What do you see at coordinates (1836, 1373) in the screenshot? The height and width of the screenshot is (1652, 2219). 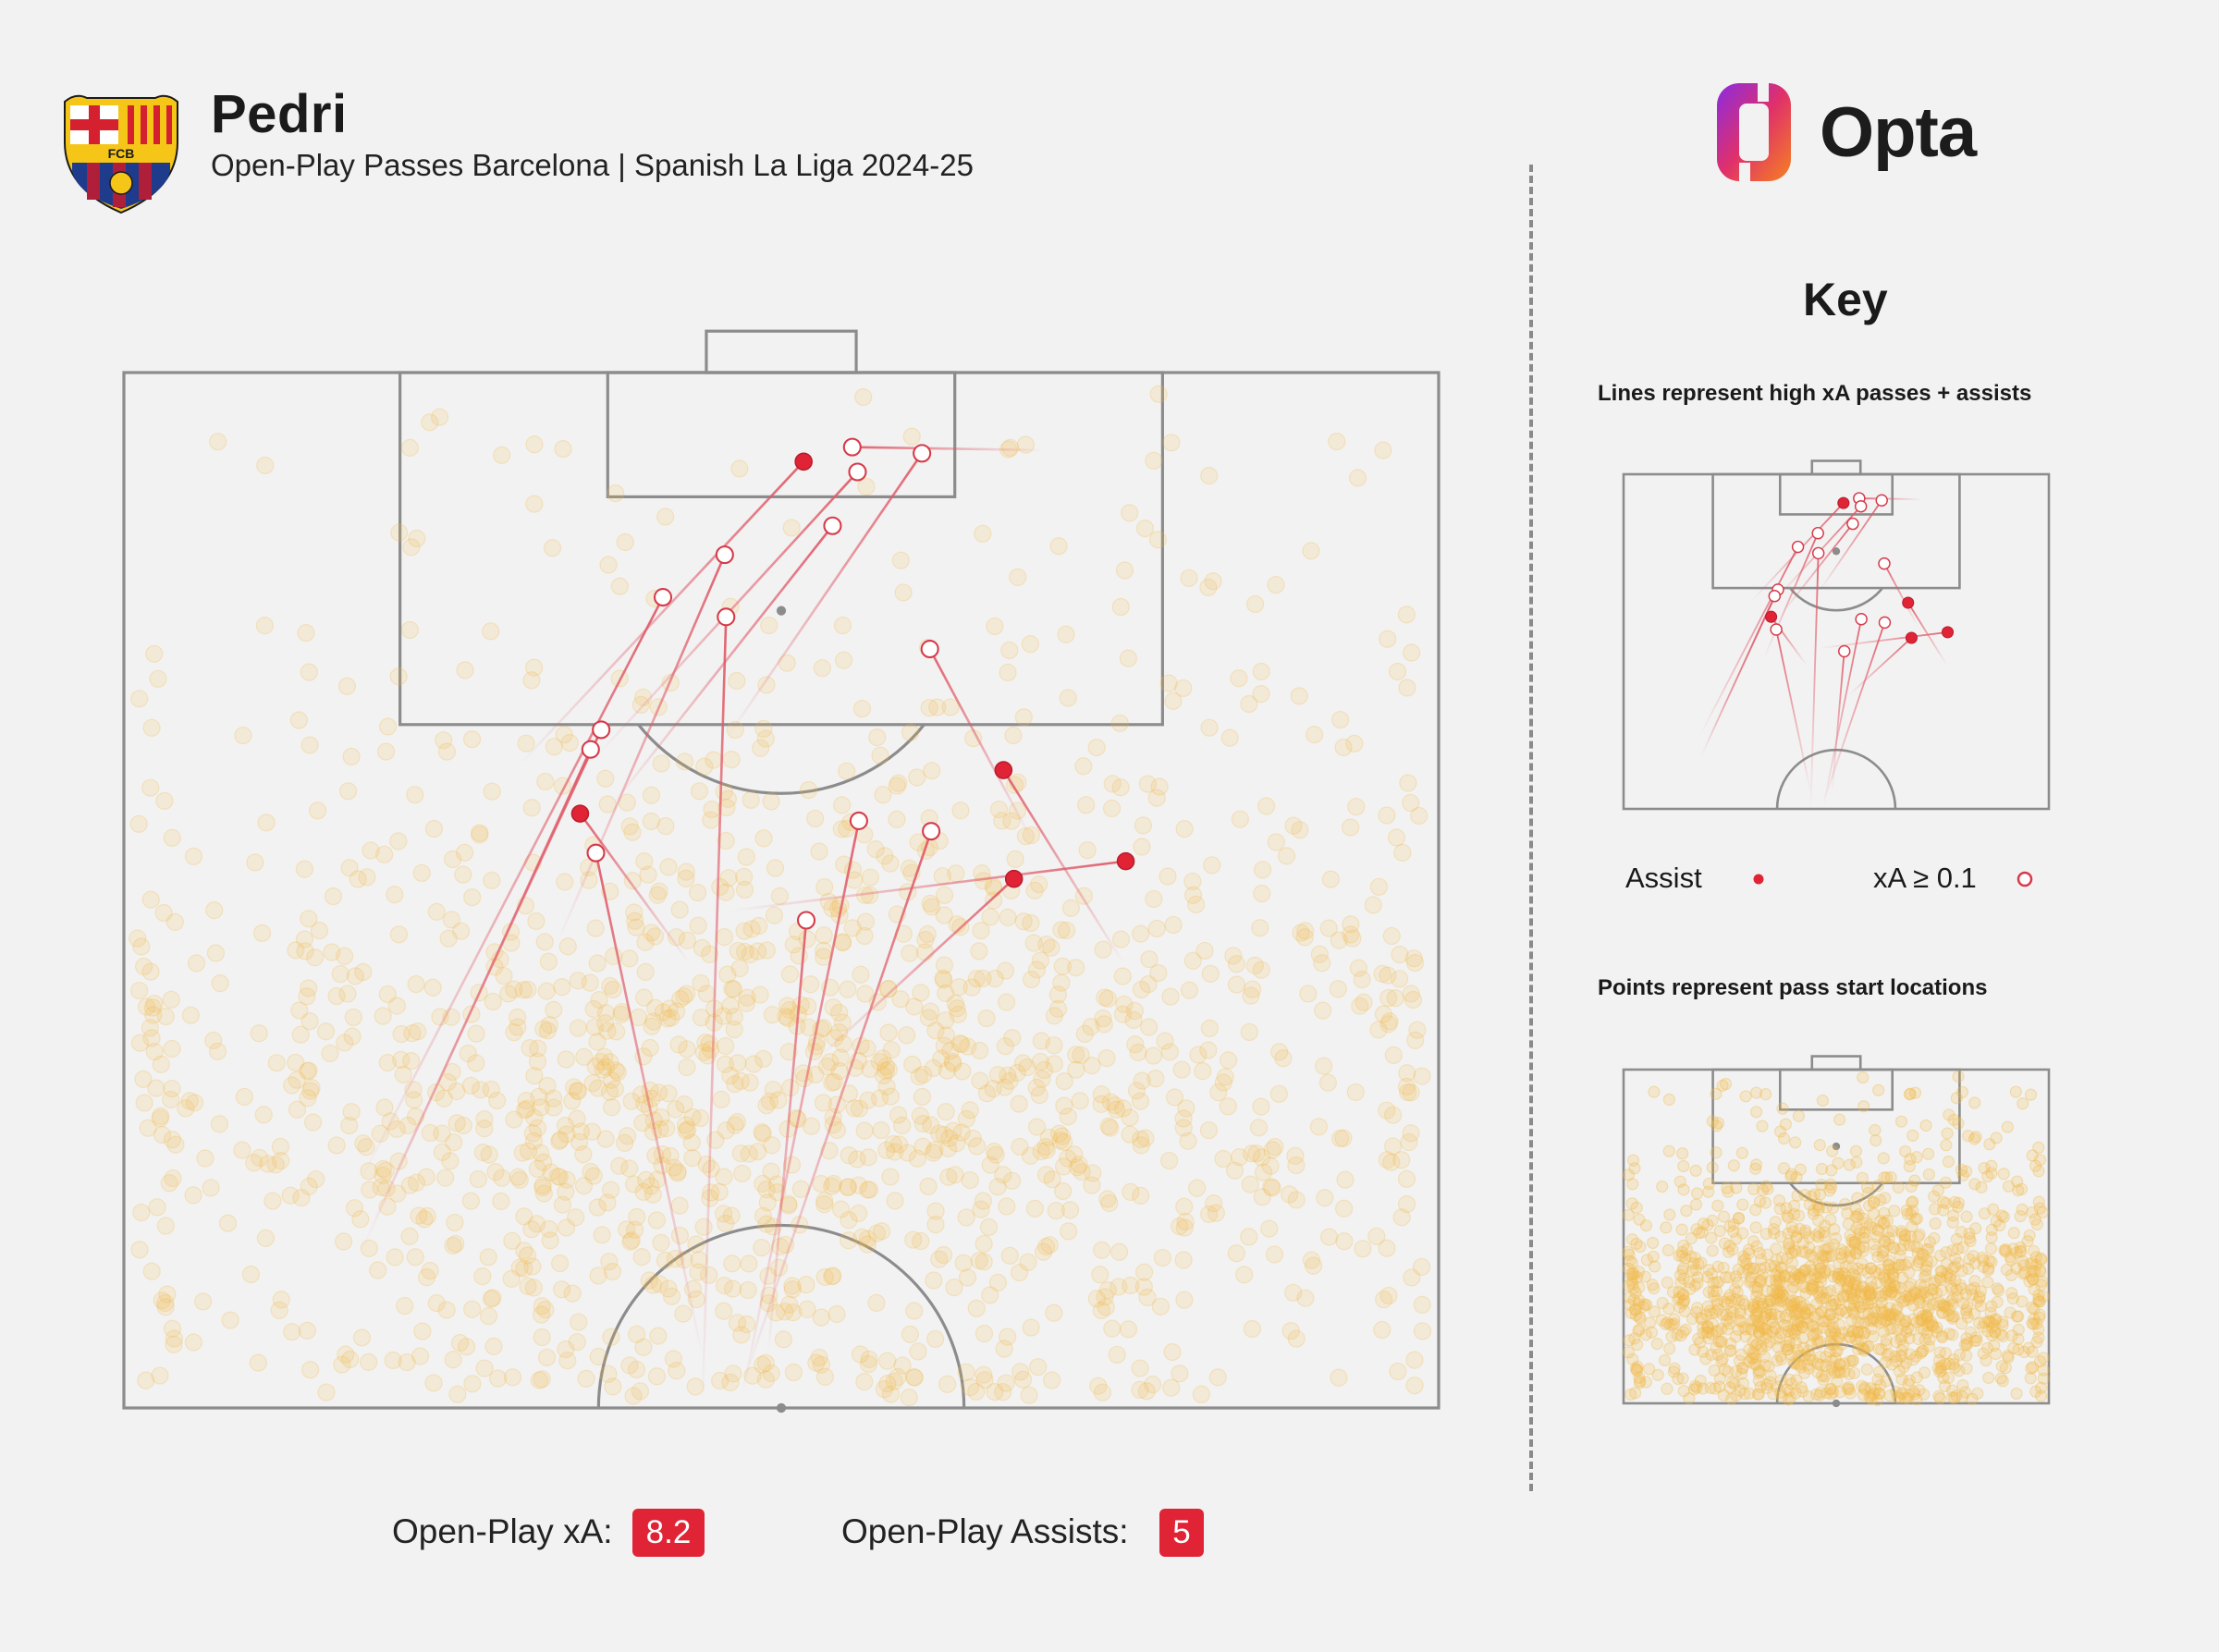 I see `centre-circle` at bounding box center [1836, 1373].